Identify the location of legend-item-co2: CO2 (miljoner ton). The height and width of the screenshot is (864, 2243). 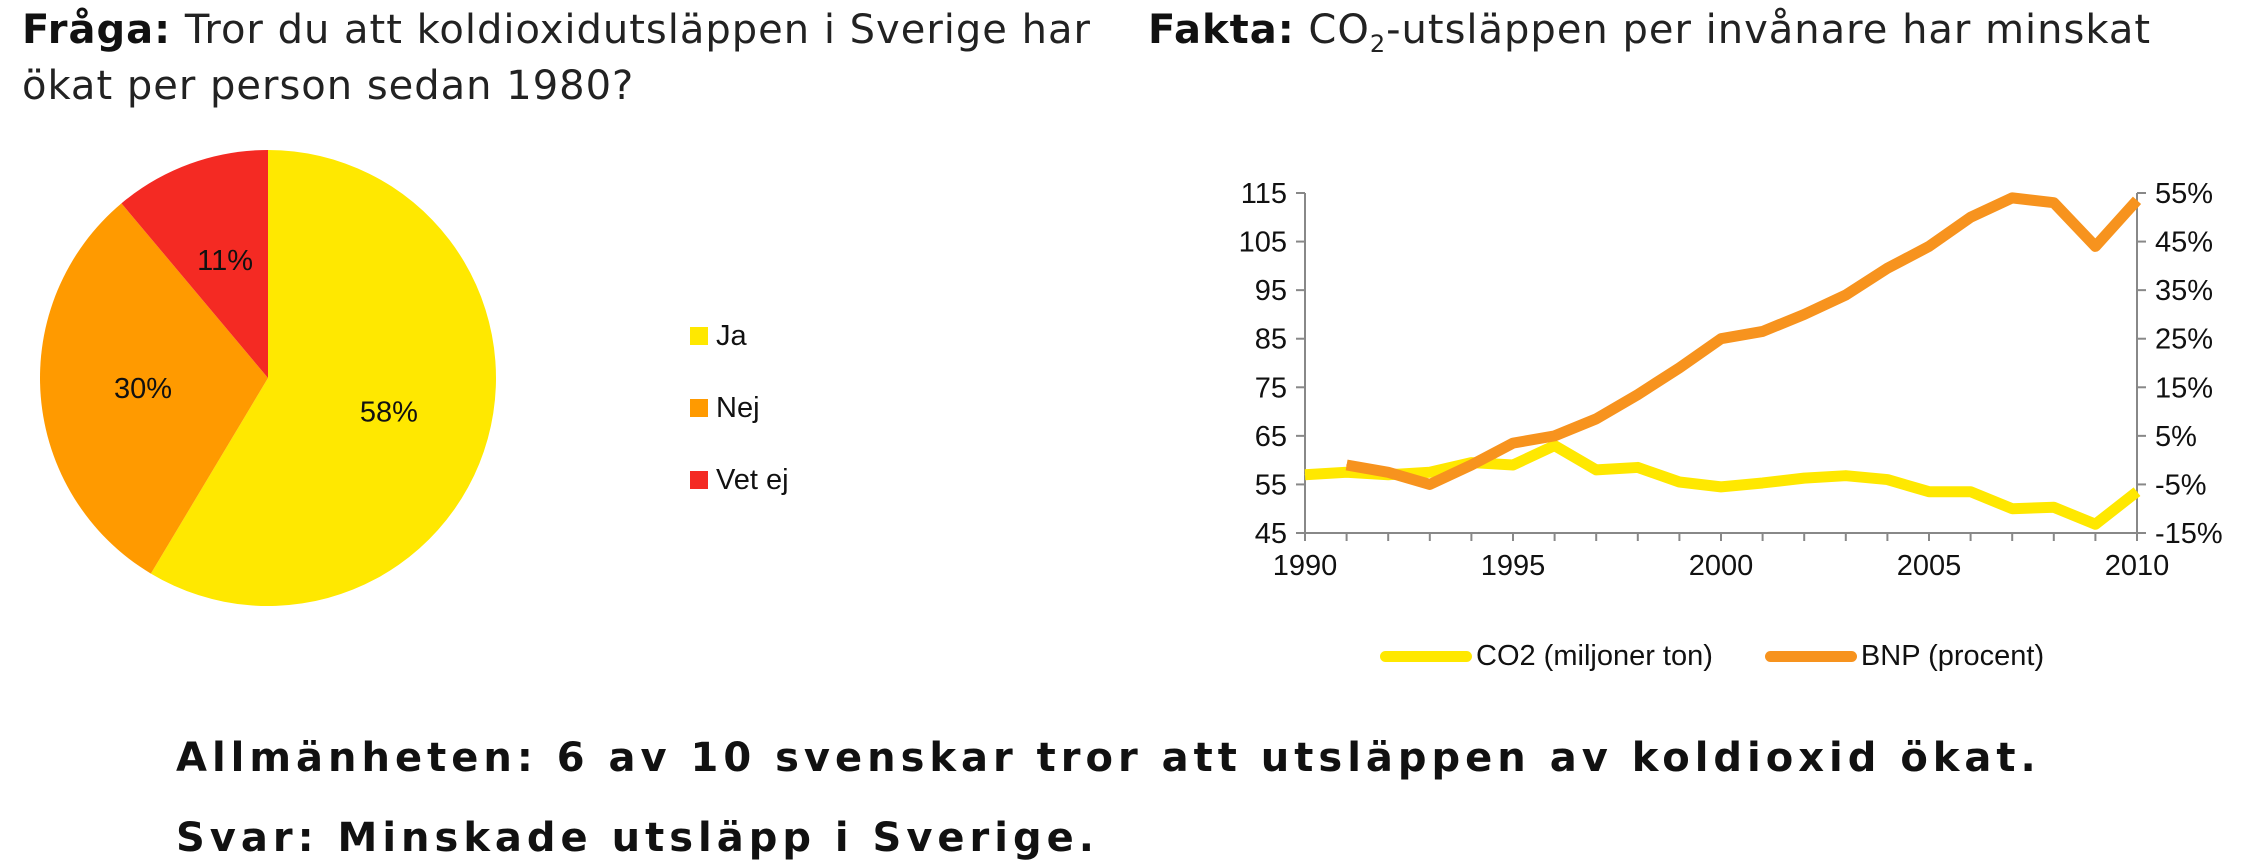
(1546, 656).